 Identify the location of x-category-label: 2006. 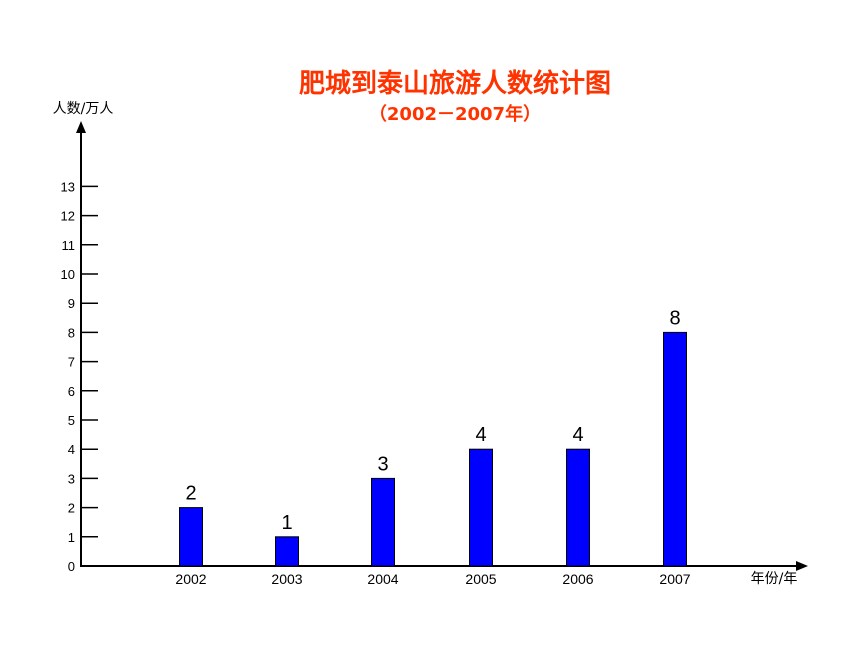
(577, 579).